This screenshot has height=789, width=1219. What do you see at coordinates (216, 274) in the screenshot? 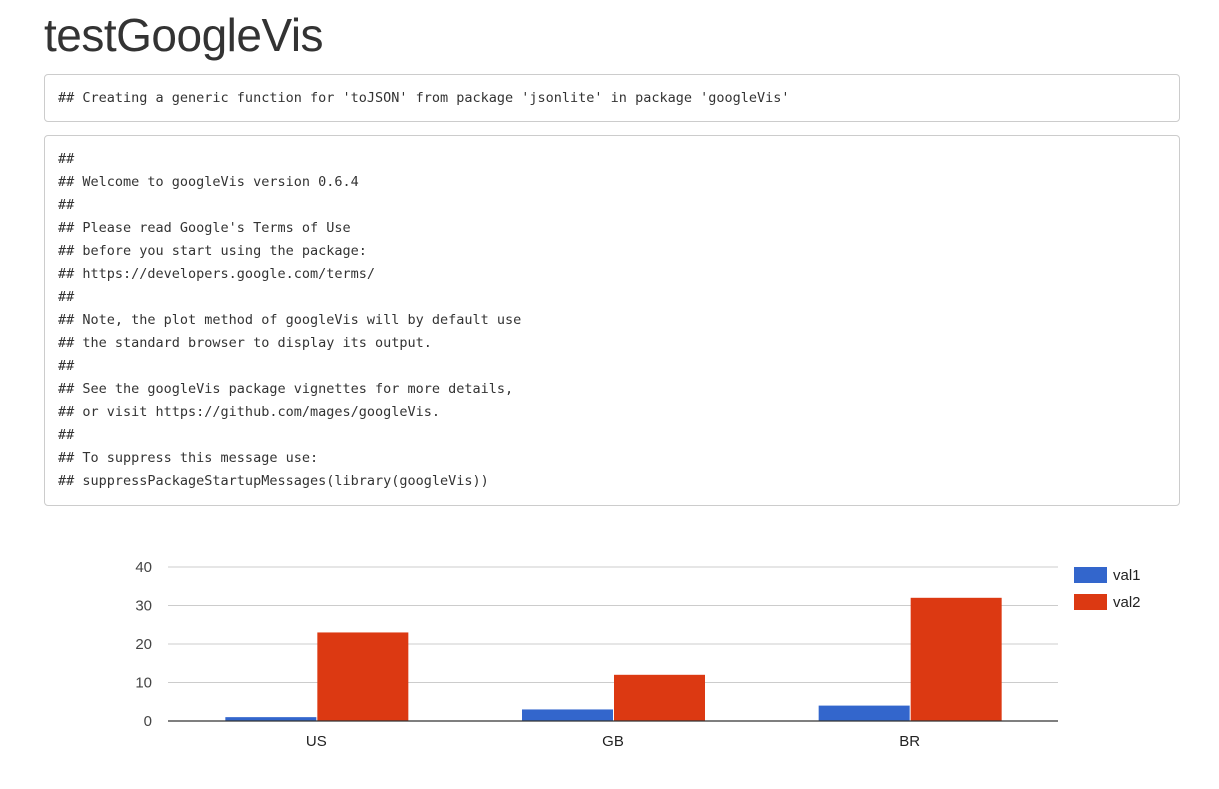
I see `code-line: ## https://developers.google.com/terms/` at bounding box center [216, 274].